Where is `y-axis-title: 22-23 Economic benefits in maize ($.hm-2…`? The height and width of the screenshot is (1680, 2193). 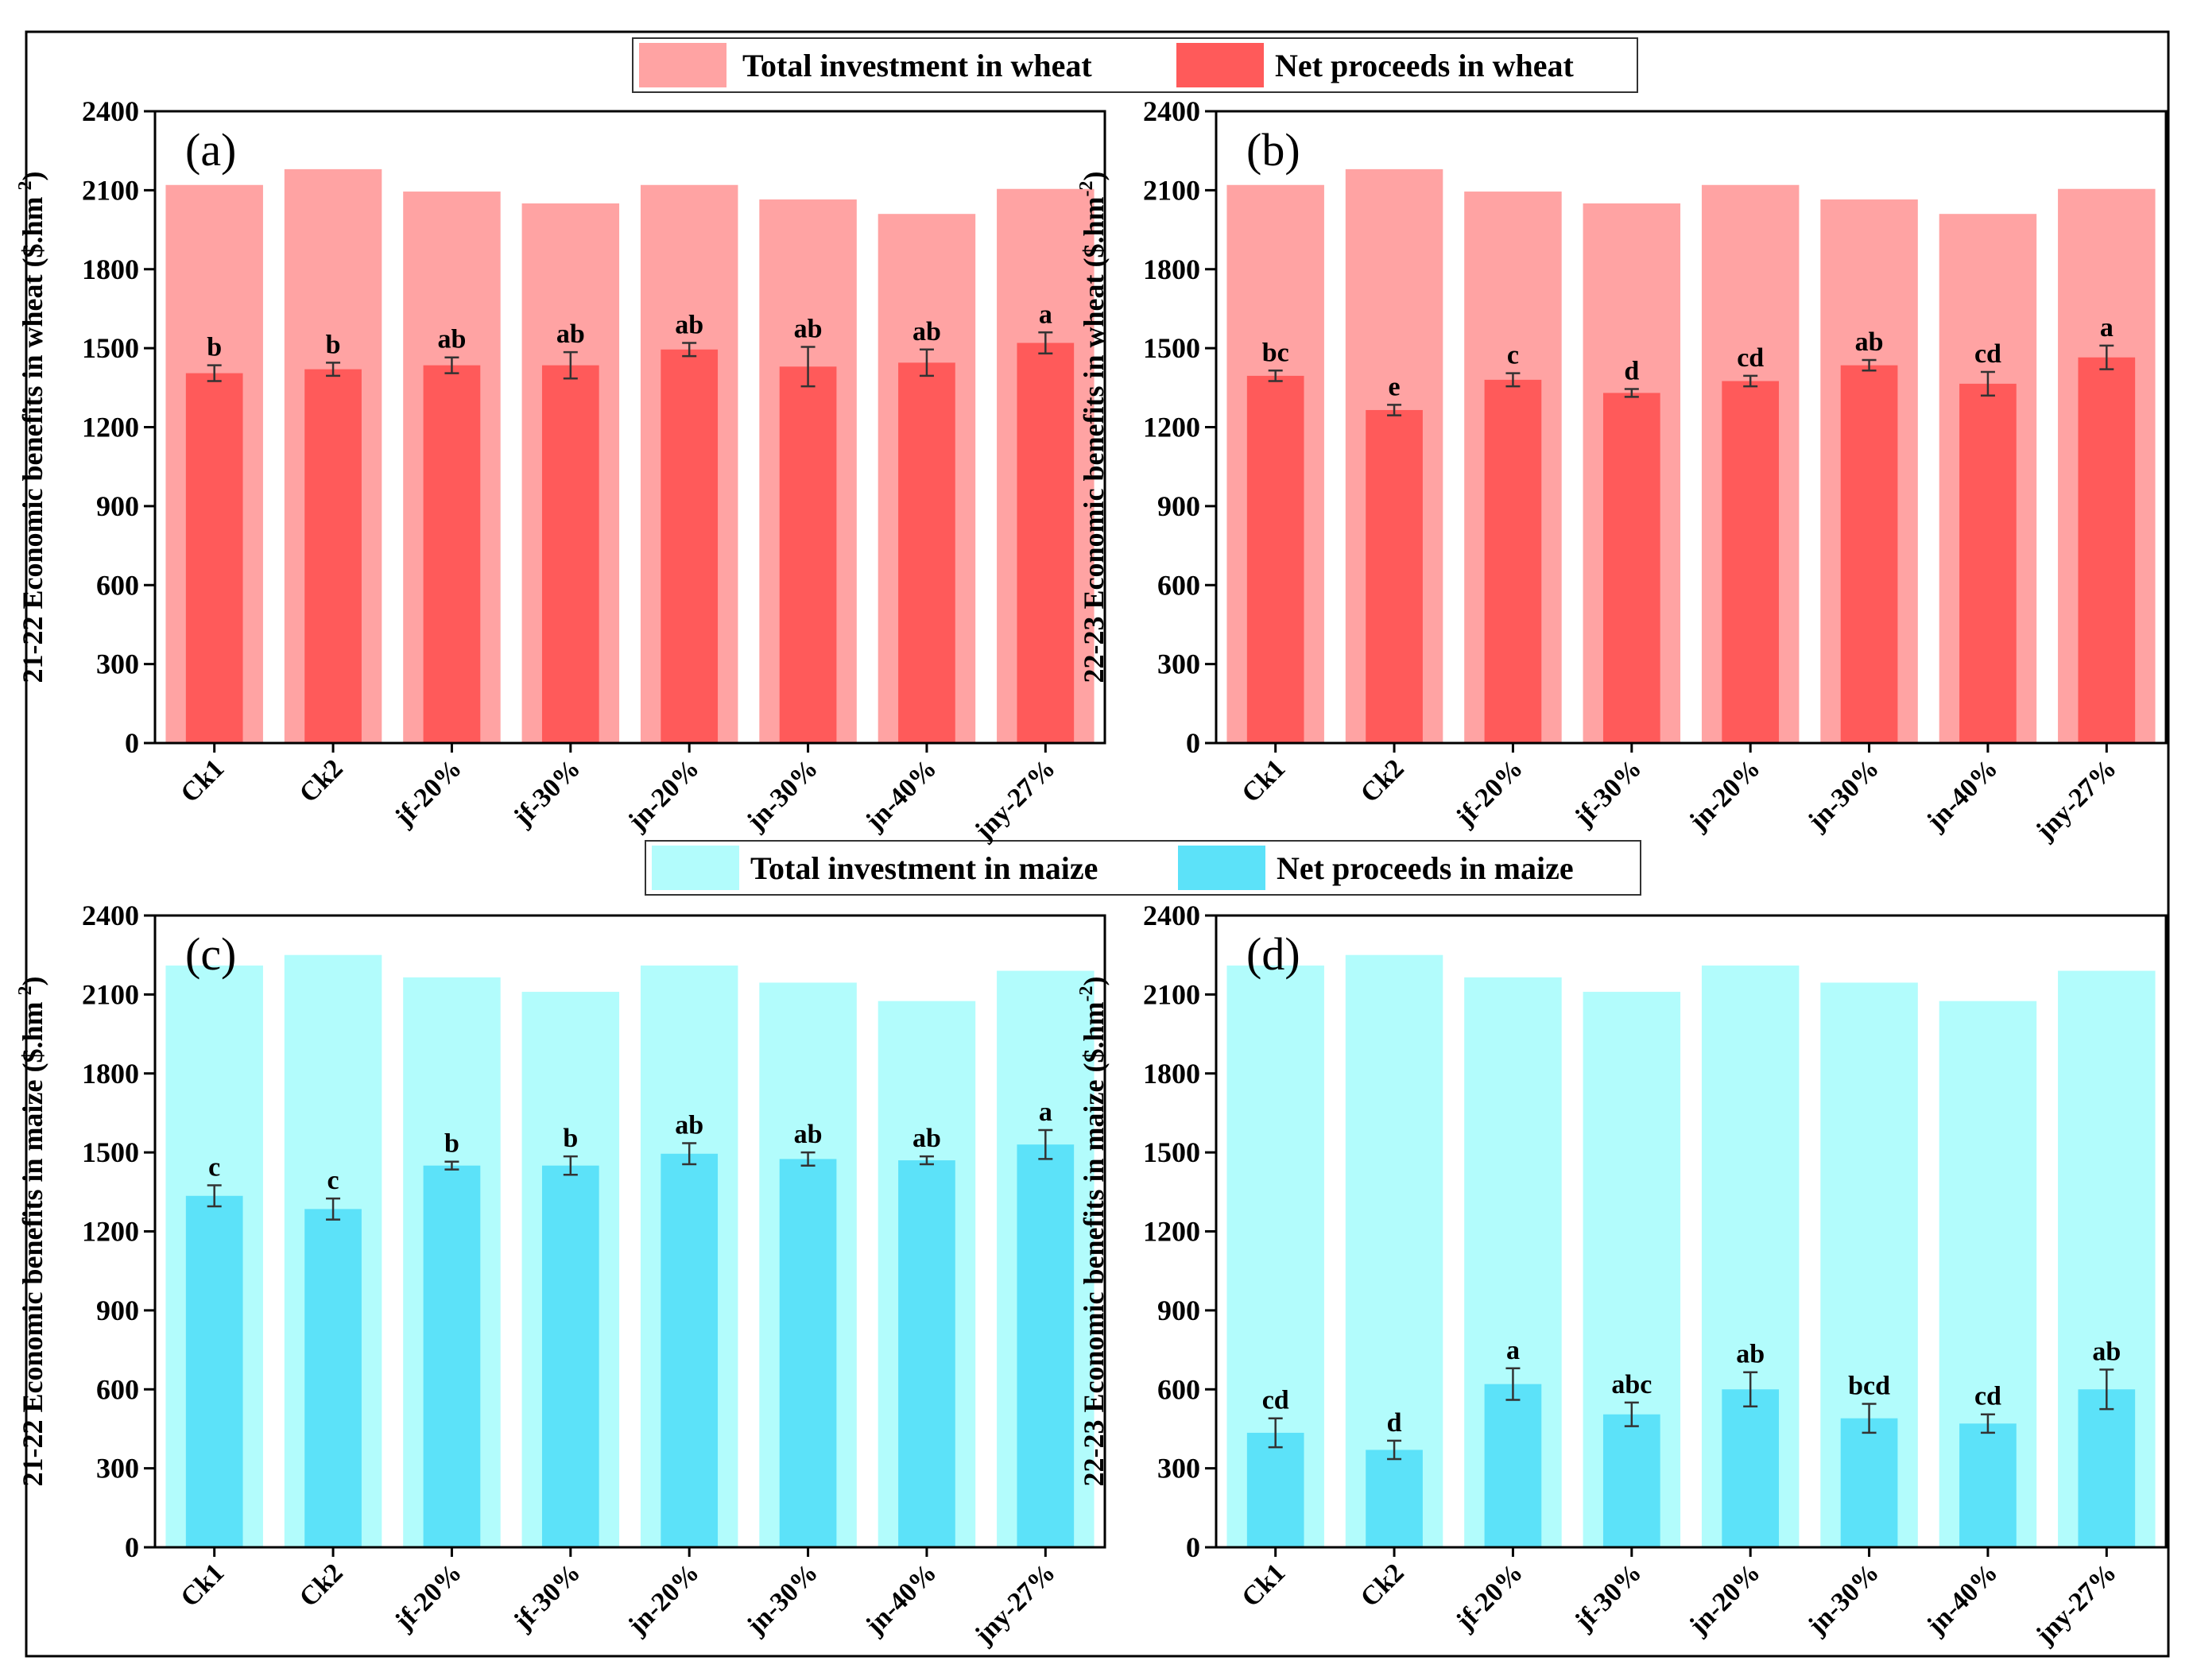
y-axis-title: 22-23 Economic benefits in maize ($.hm-2… is located at coordinates (1093, 1232).